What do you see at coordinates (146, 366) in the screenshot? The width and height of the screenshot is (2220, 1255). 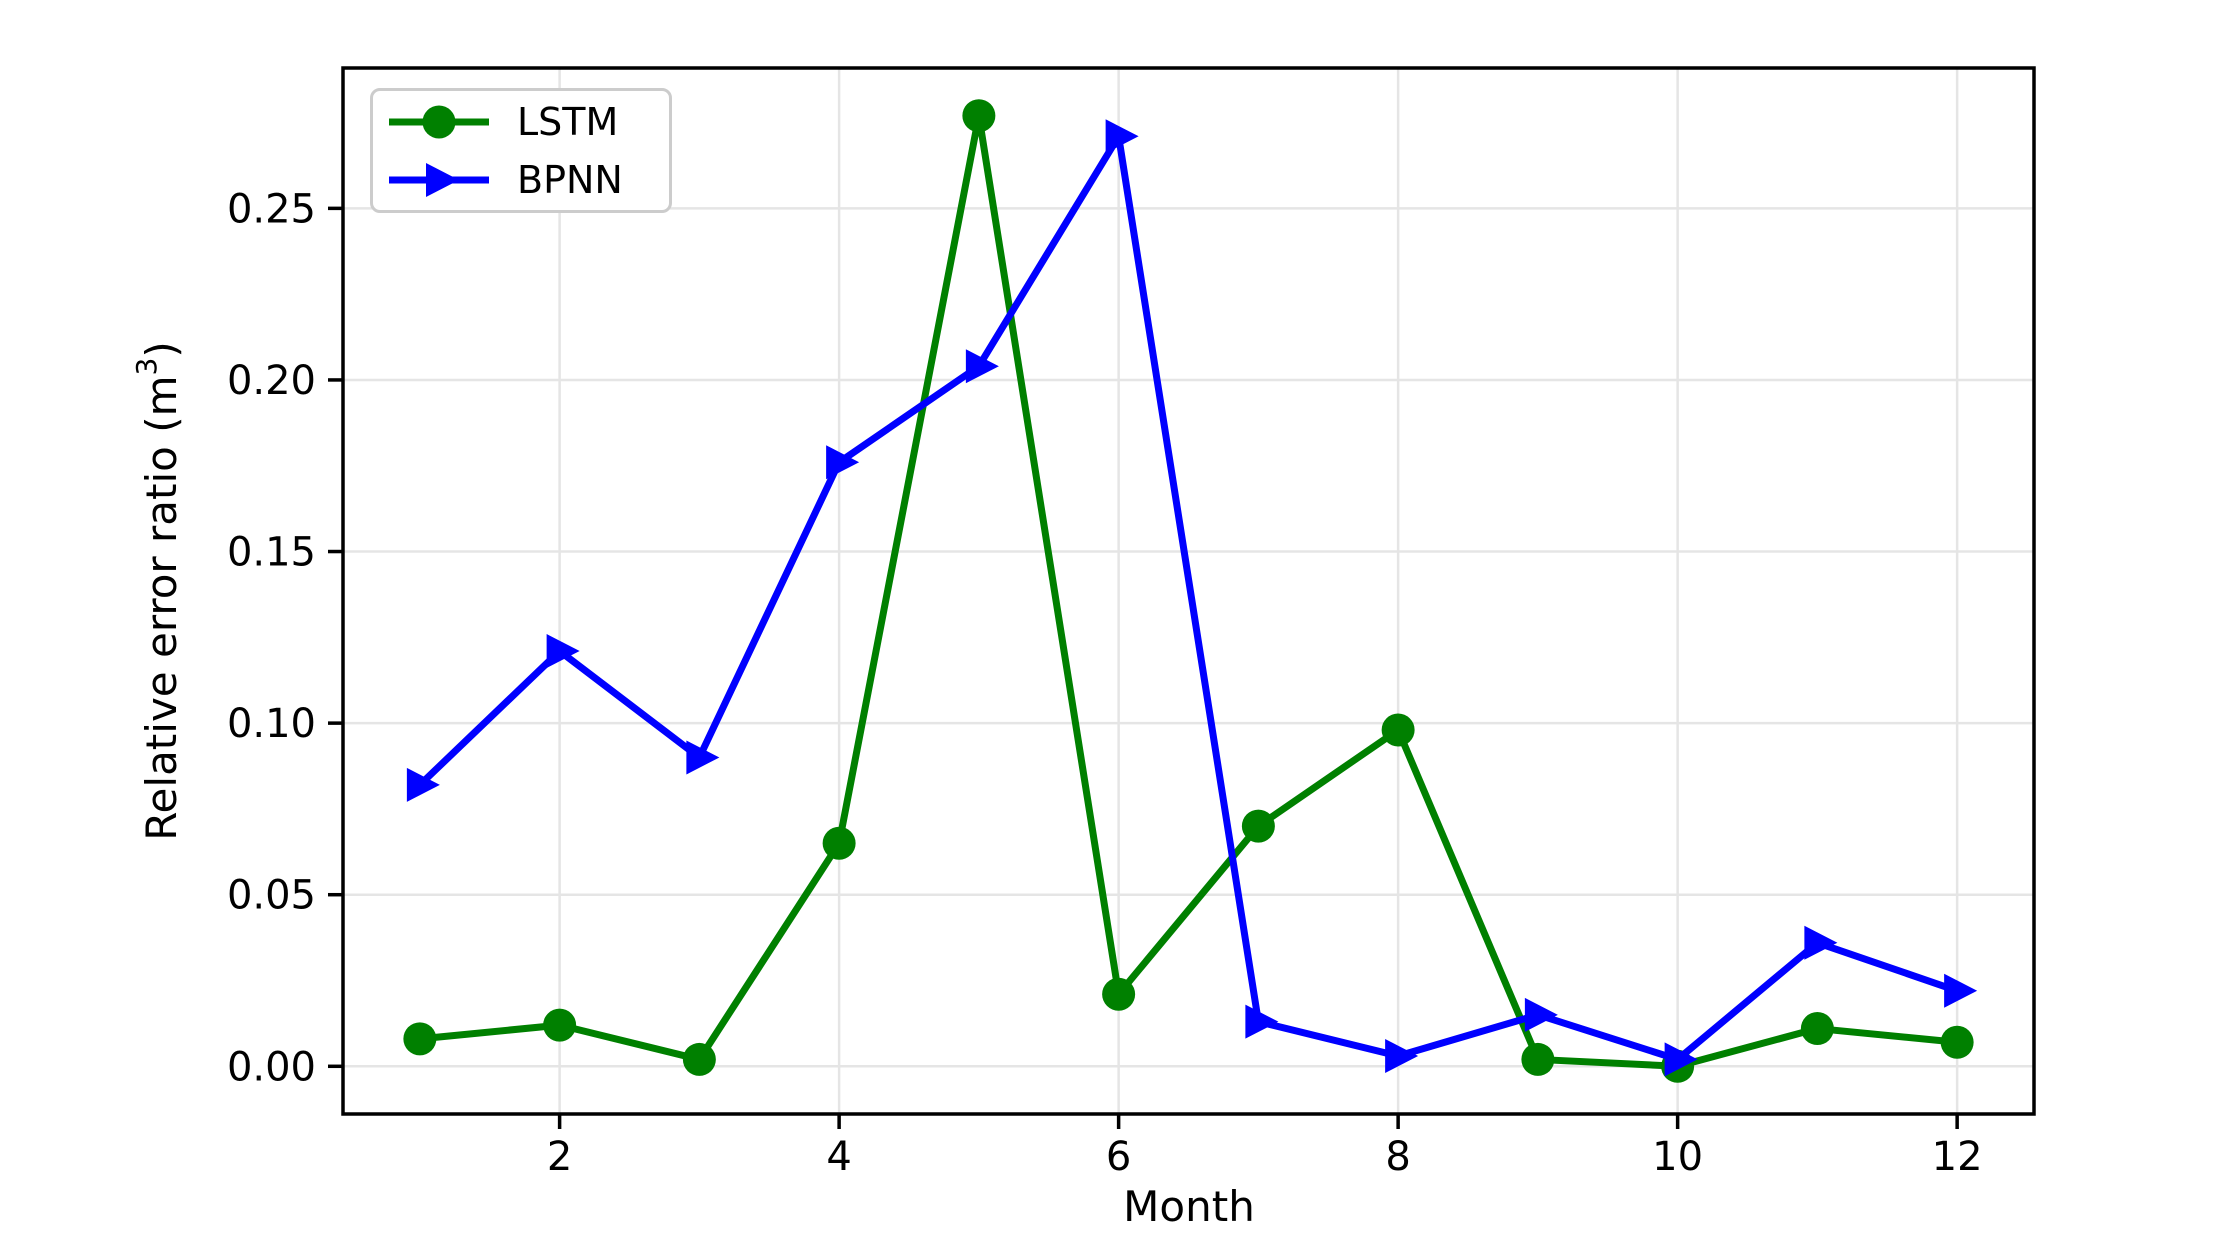 I see `y-axis-title-superscript: 3` at bounding box center [146, 366].